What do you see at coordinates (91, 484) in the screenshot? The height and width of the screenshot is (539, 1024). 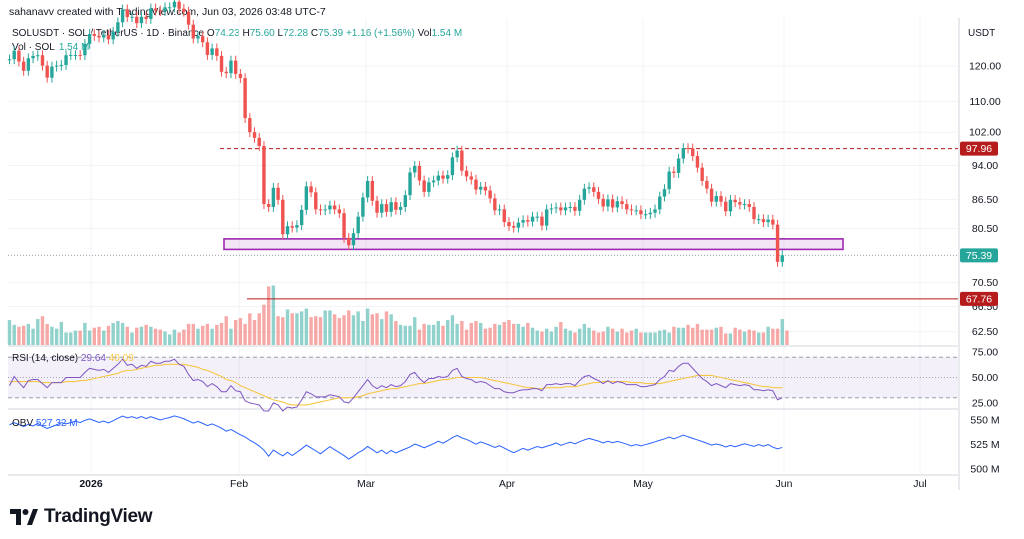 I see `time-tick-label: 2026` at bounding box center [91, 484].